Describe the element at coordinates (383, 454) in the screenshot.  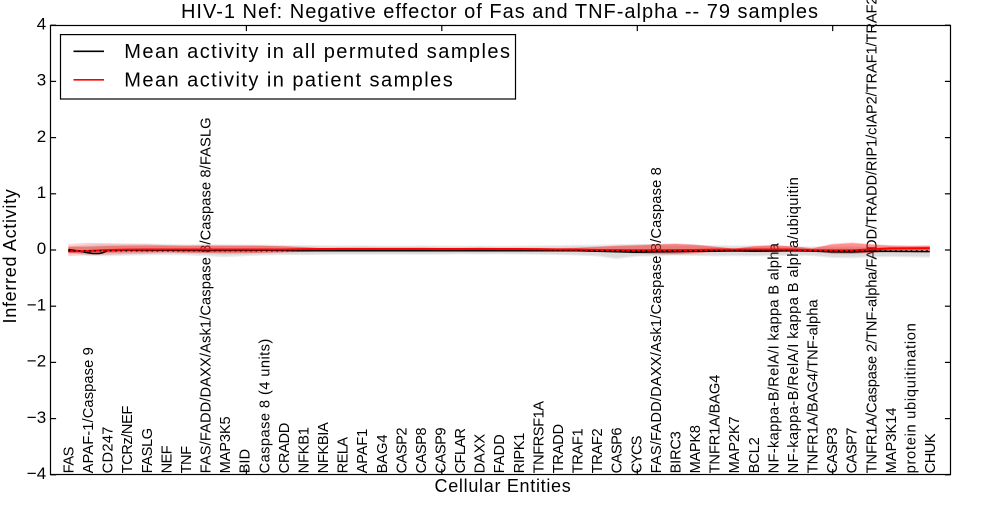
I see `svg-text: BAG4` at that location.